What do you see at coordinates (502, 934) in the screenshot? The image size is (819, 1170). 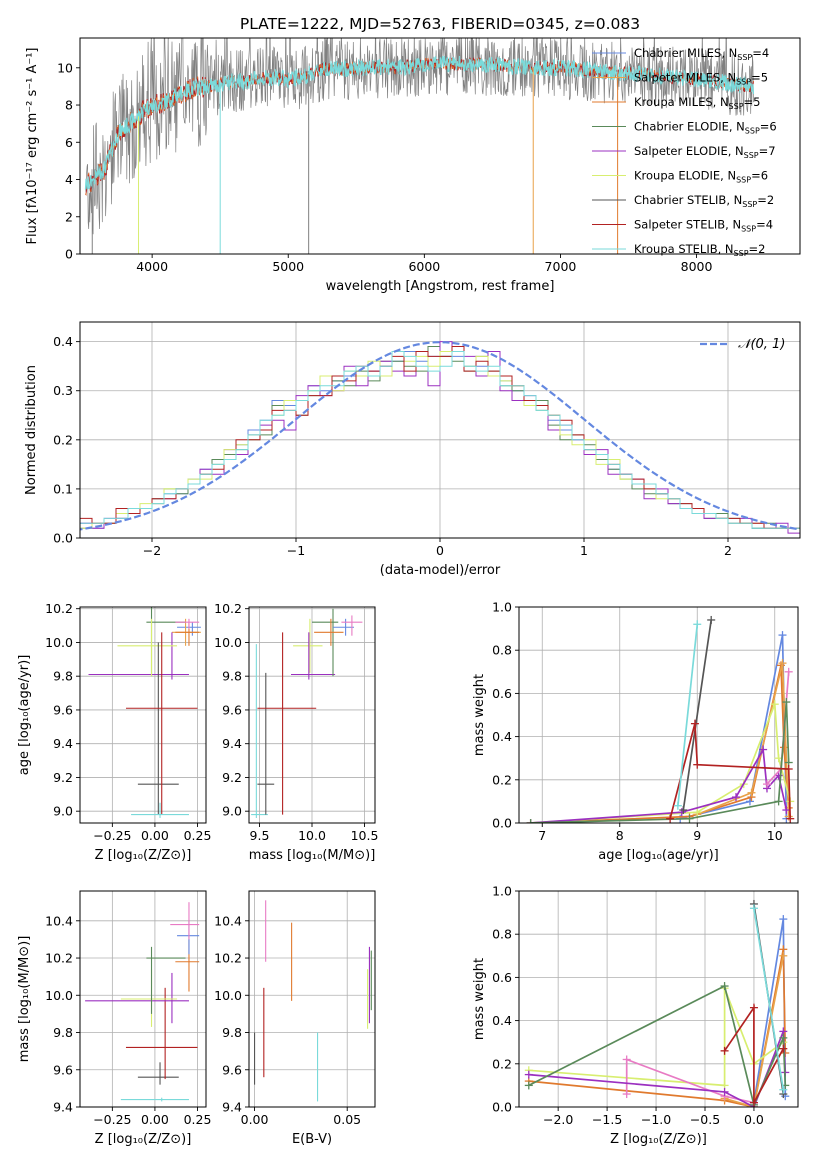 I see `y-tick-label: 0.8` at bounding box center [502, 934].